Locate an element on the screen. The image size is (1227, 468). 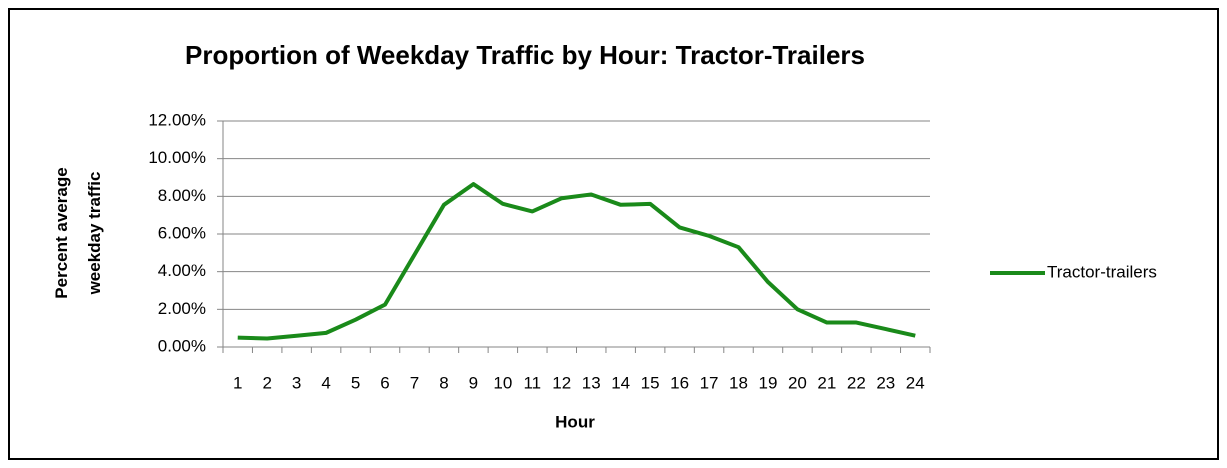
x-tick-label: 22 is located at coordinates (856, 382).